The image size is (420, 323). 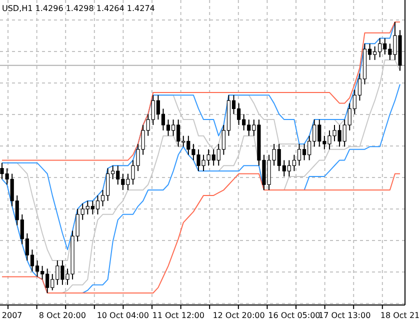 I want to click on x-tick-label: 11 Oct 12:00, so click(x=178, y=315).